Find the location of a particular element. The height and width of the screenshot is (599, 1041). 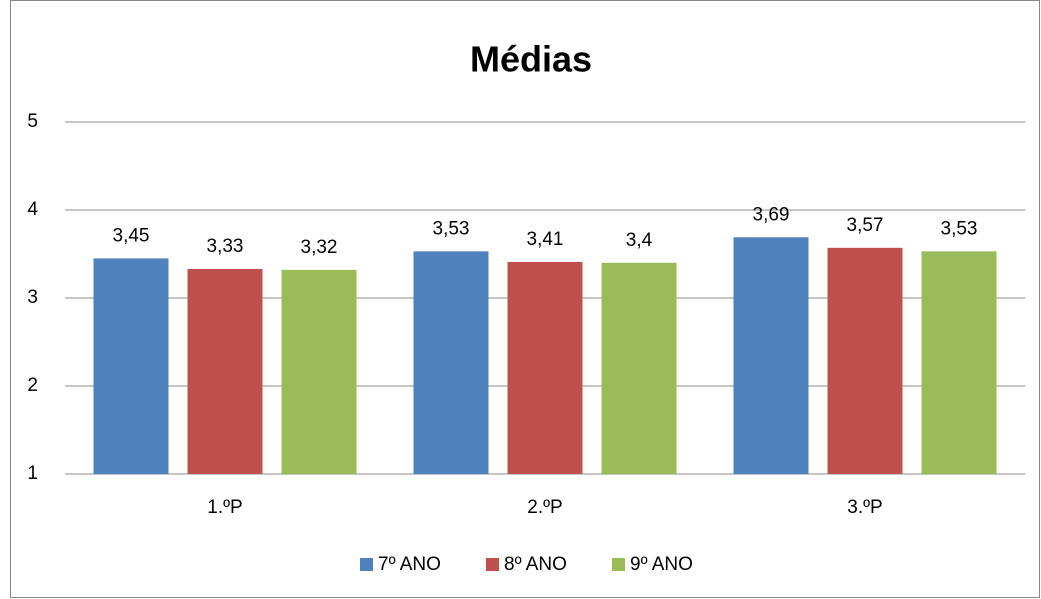

value-label: 3,57 is located at coordinates (865, 225).